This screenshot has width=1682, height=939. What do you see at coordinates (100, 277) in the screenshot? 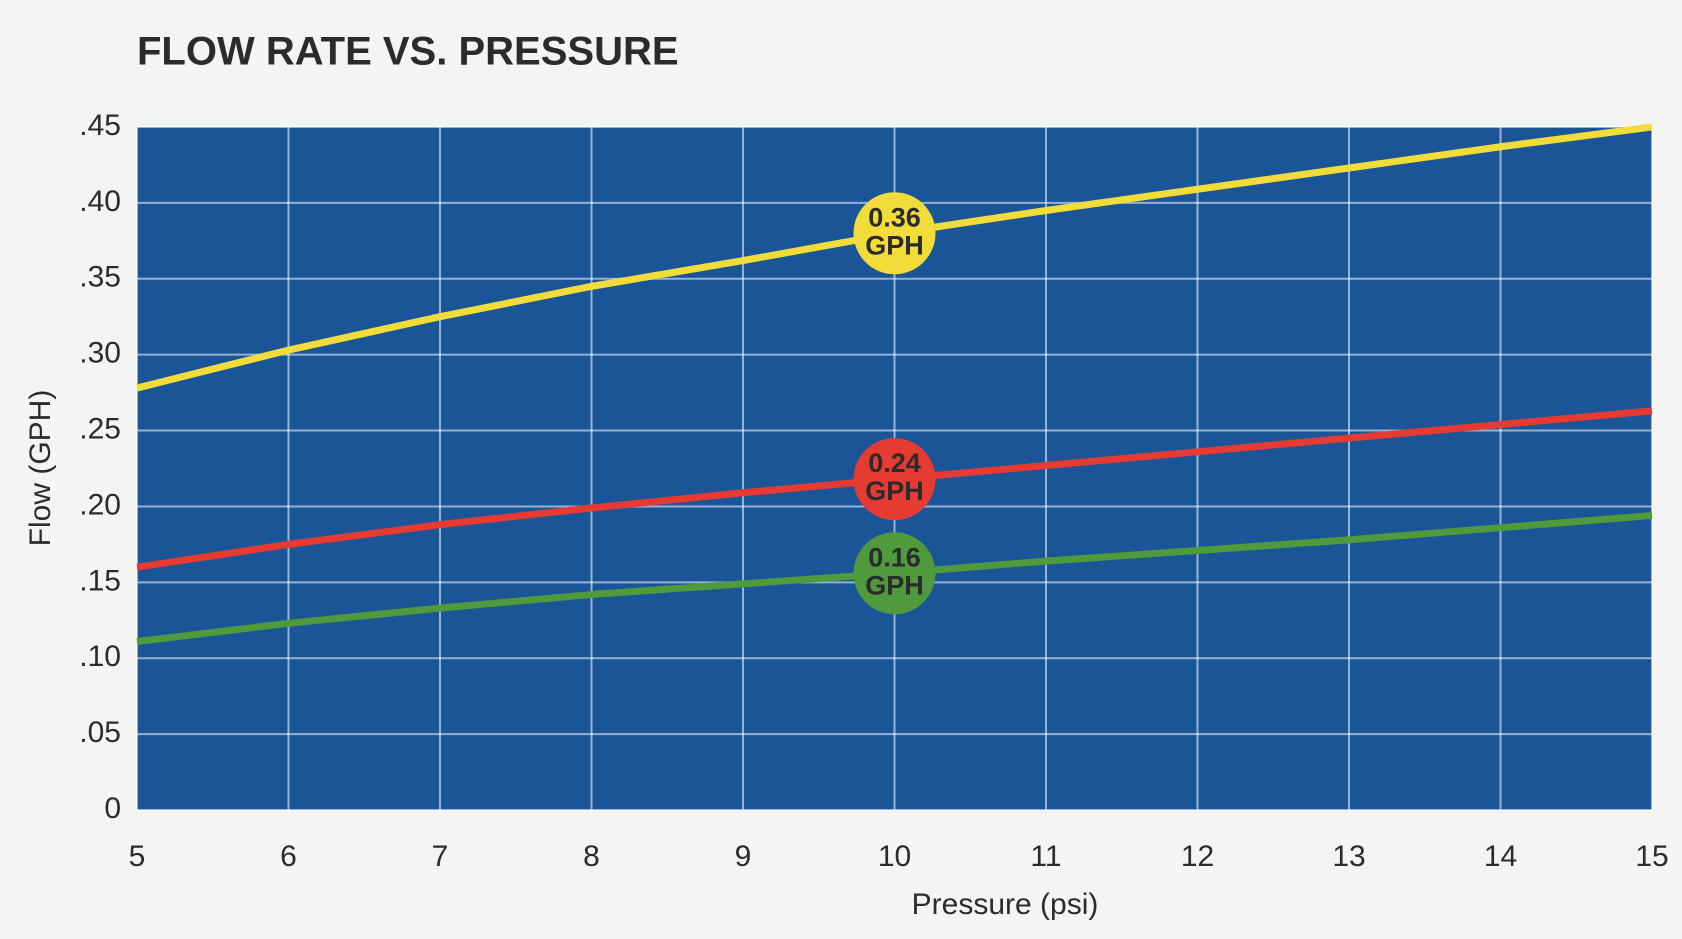
I see `y-tick-label: .35` at bounding box center [100, 277].